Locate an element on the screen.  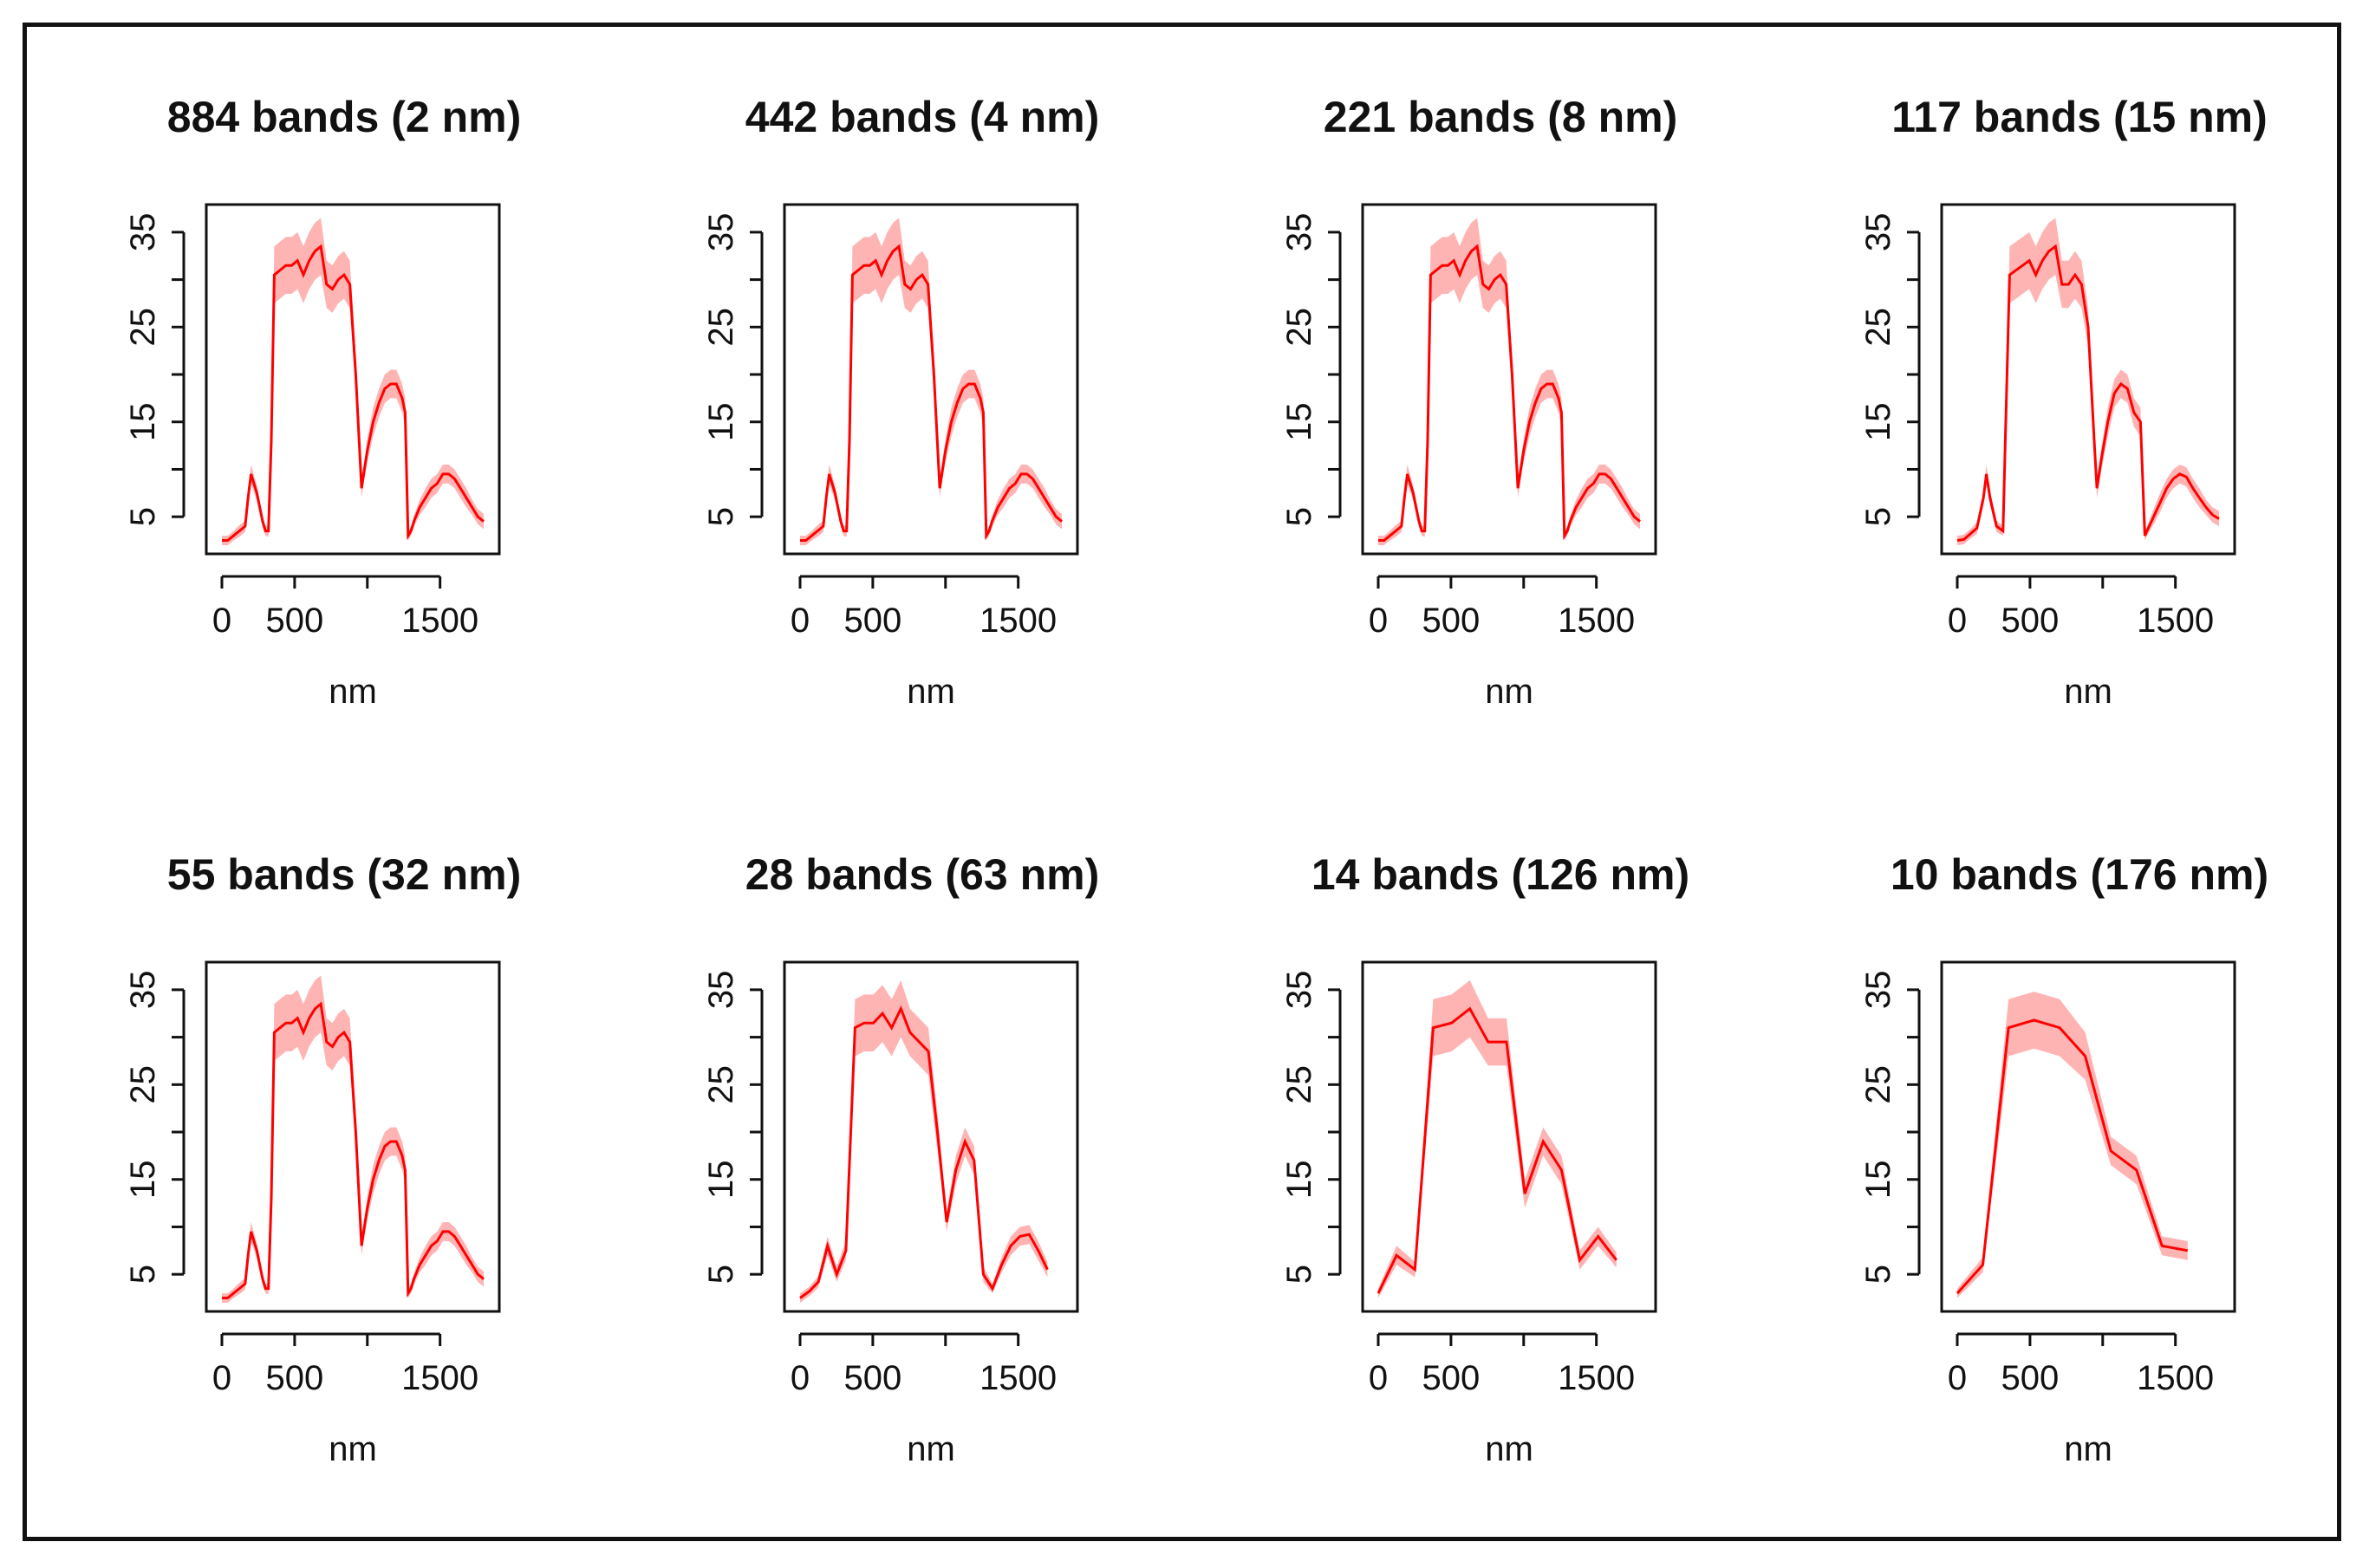
panel-title: 221 bands (8 nm) is located at coordinates (1500, 117).